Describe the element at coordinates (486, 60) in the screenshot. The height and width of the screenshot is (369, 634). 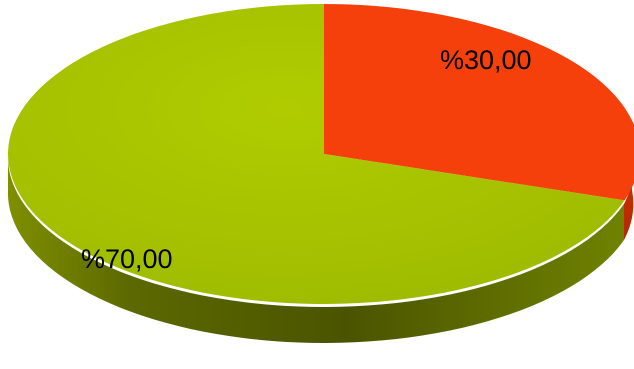
I see `pie-slice-1-label: %30,00` at that location.